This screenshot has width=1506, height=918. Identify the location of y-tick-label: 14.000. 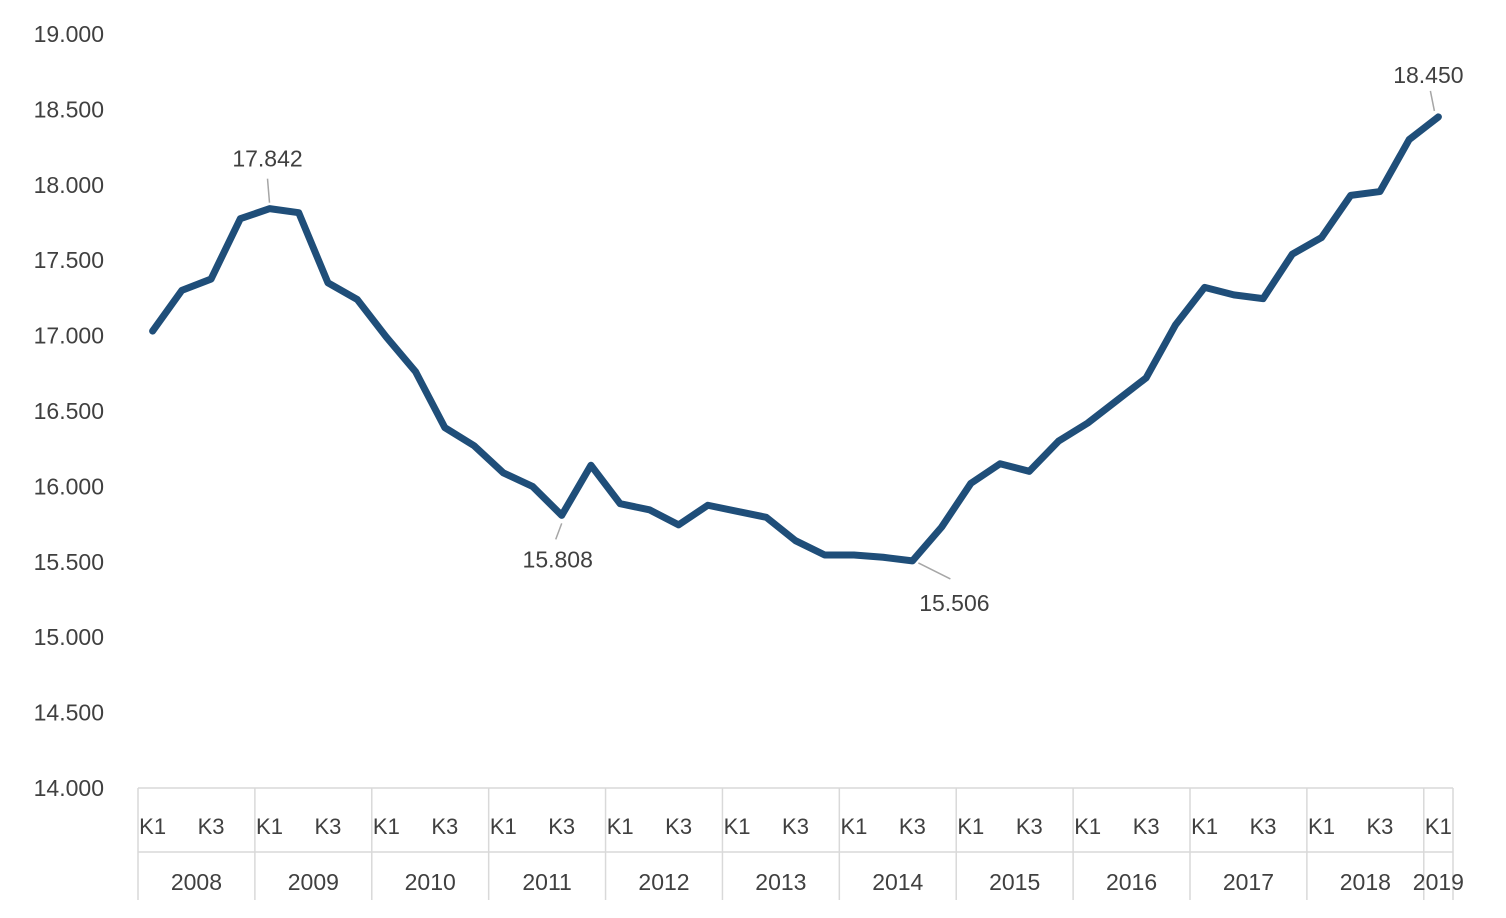
(69, 788).